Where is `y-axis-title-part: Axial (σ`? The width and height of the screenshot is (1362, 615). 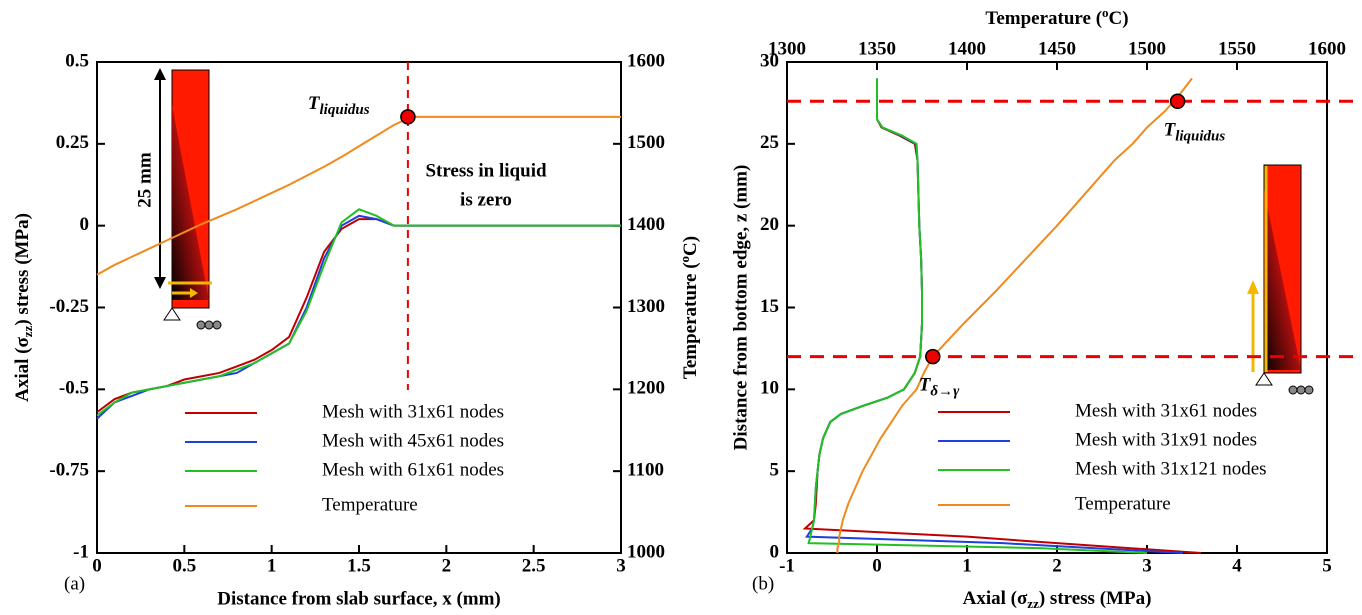 y-axis-title-part: Axial (σ is located at coordinates (22, 369).